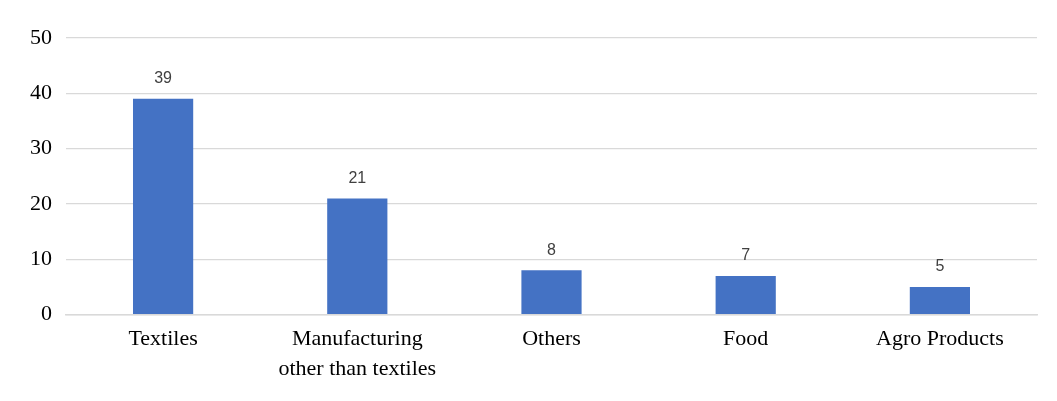 The width and height of the screenshot is (1057, 401). Describe the element at coordinates (746, 255) in the screenshot. I see `data-label: 7` at that location.